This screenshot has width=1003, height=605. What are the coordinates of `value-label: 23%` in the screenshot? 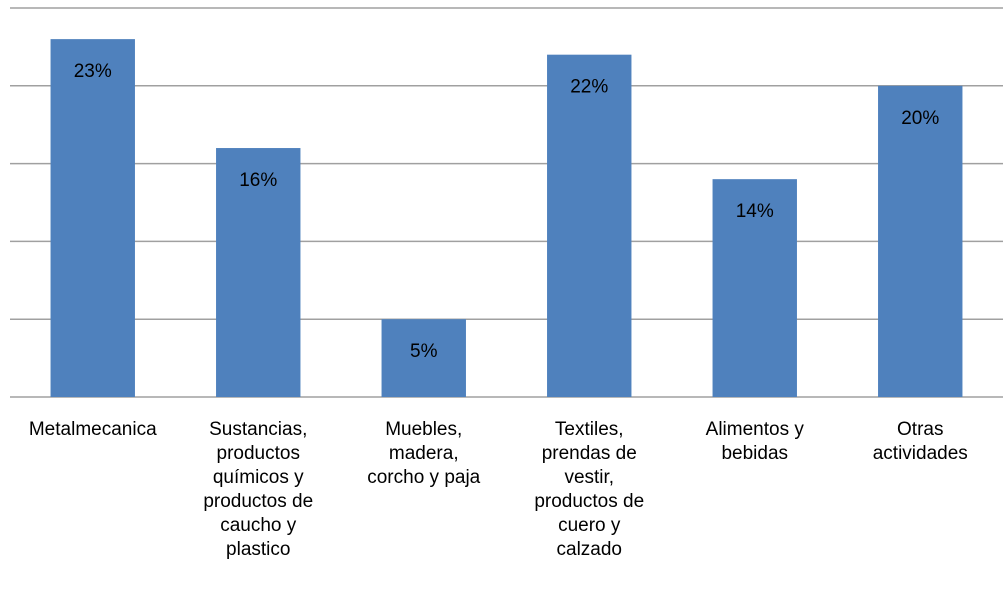 It's located at (93, 71).